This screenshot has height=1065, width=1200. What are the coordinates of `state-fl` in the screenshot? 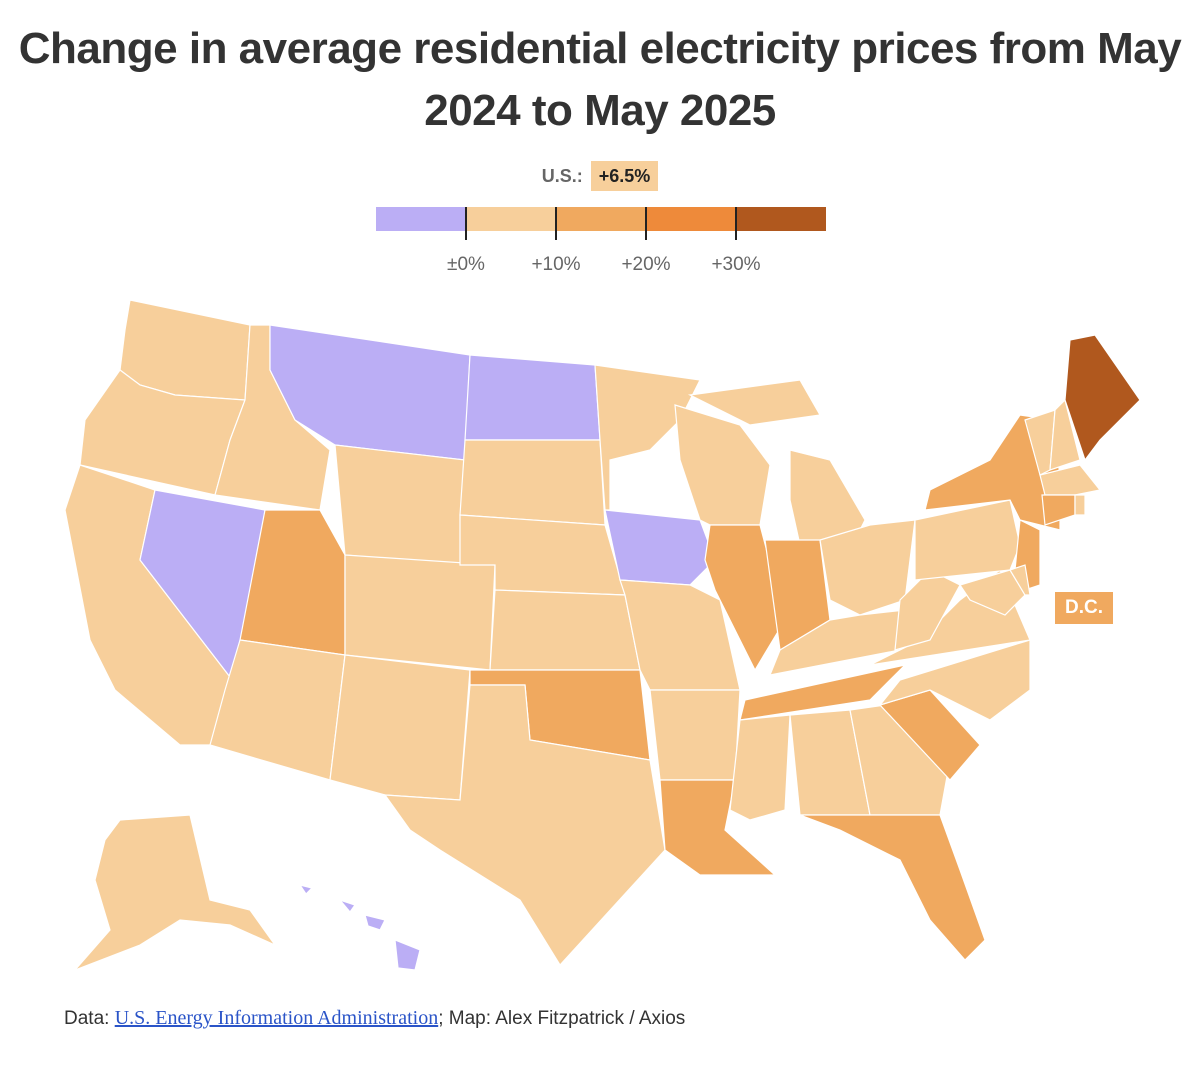 It's located at (892, 887).